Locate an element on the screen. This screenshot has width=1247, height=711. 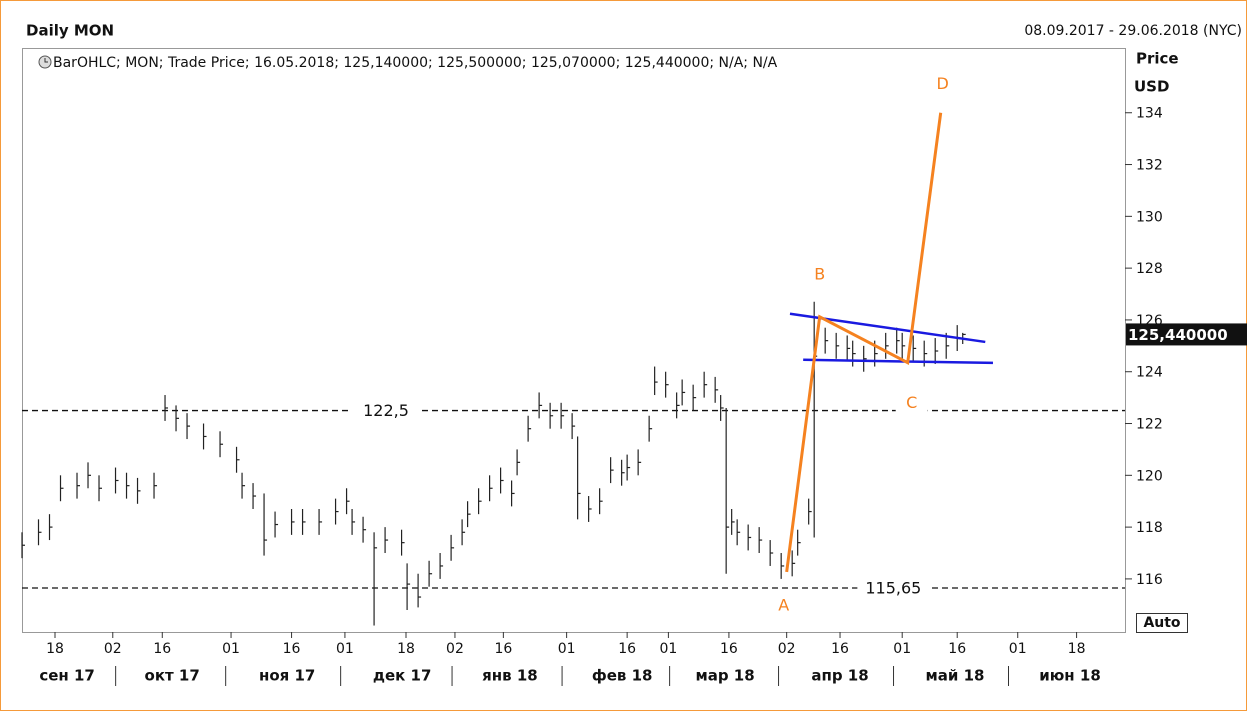
y-tick-label: 130 is located at coordinates (1149, 217).